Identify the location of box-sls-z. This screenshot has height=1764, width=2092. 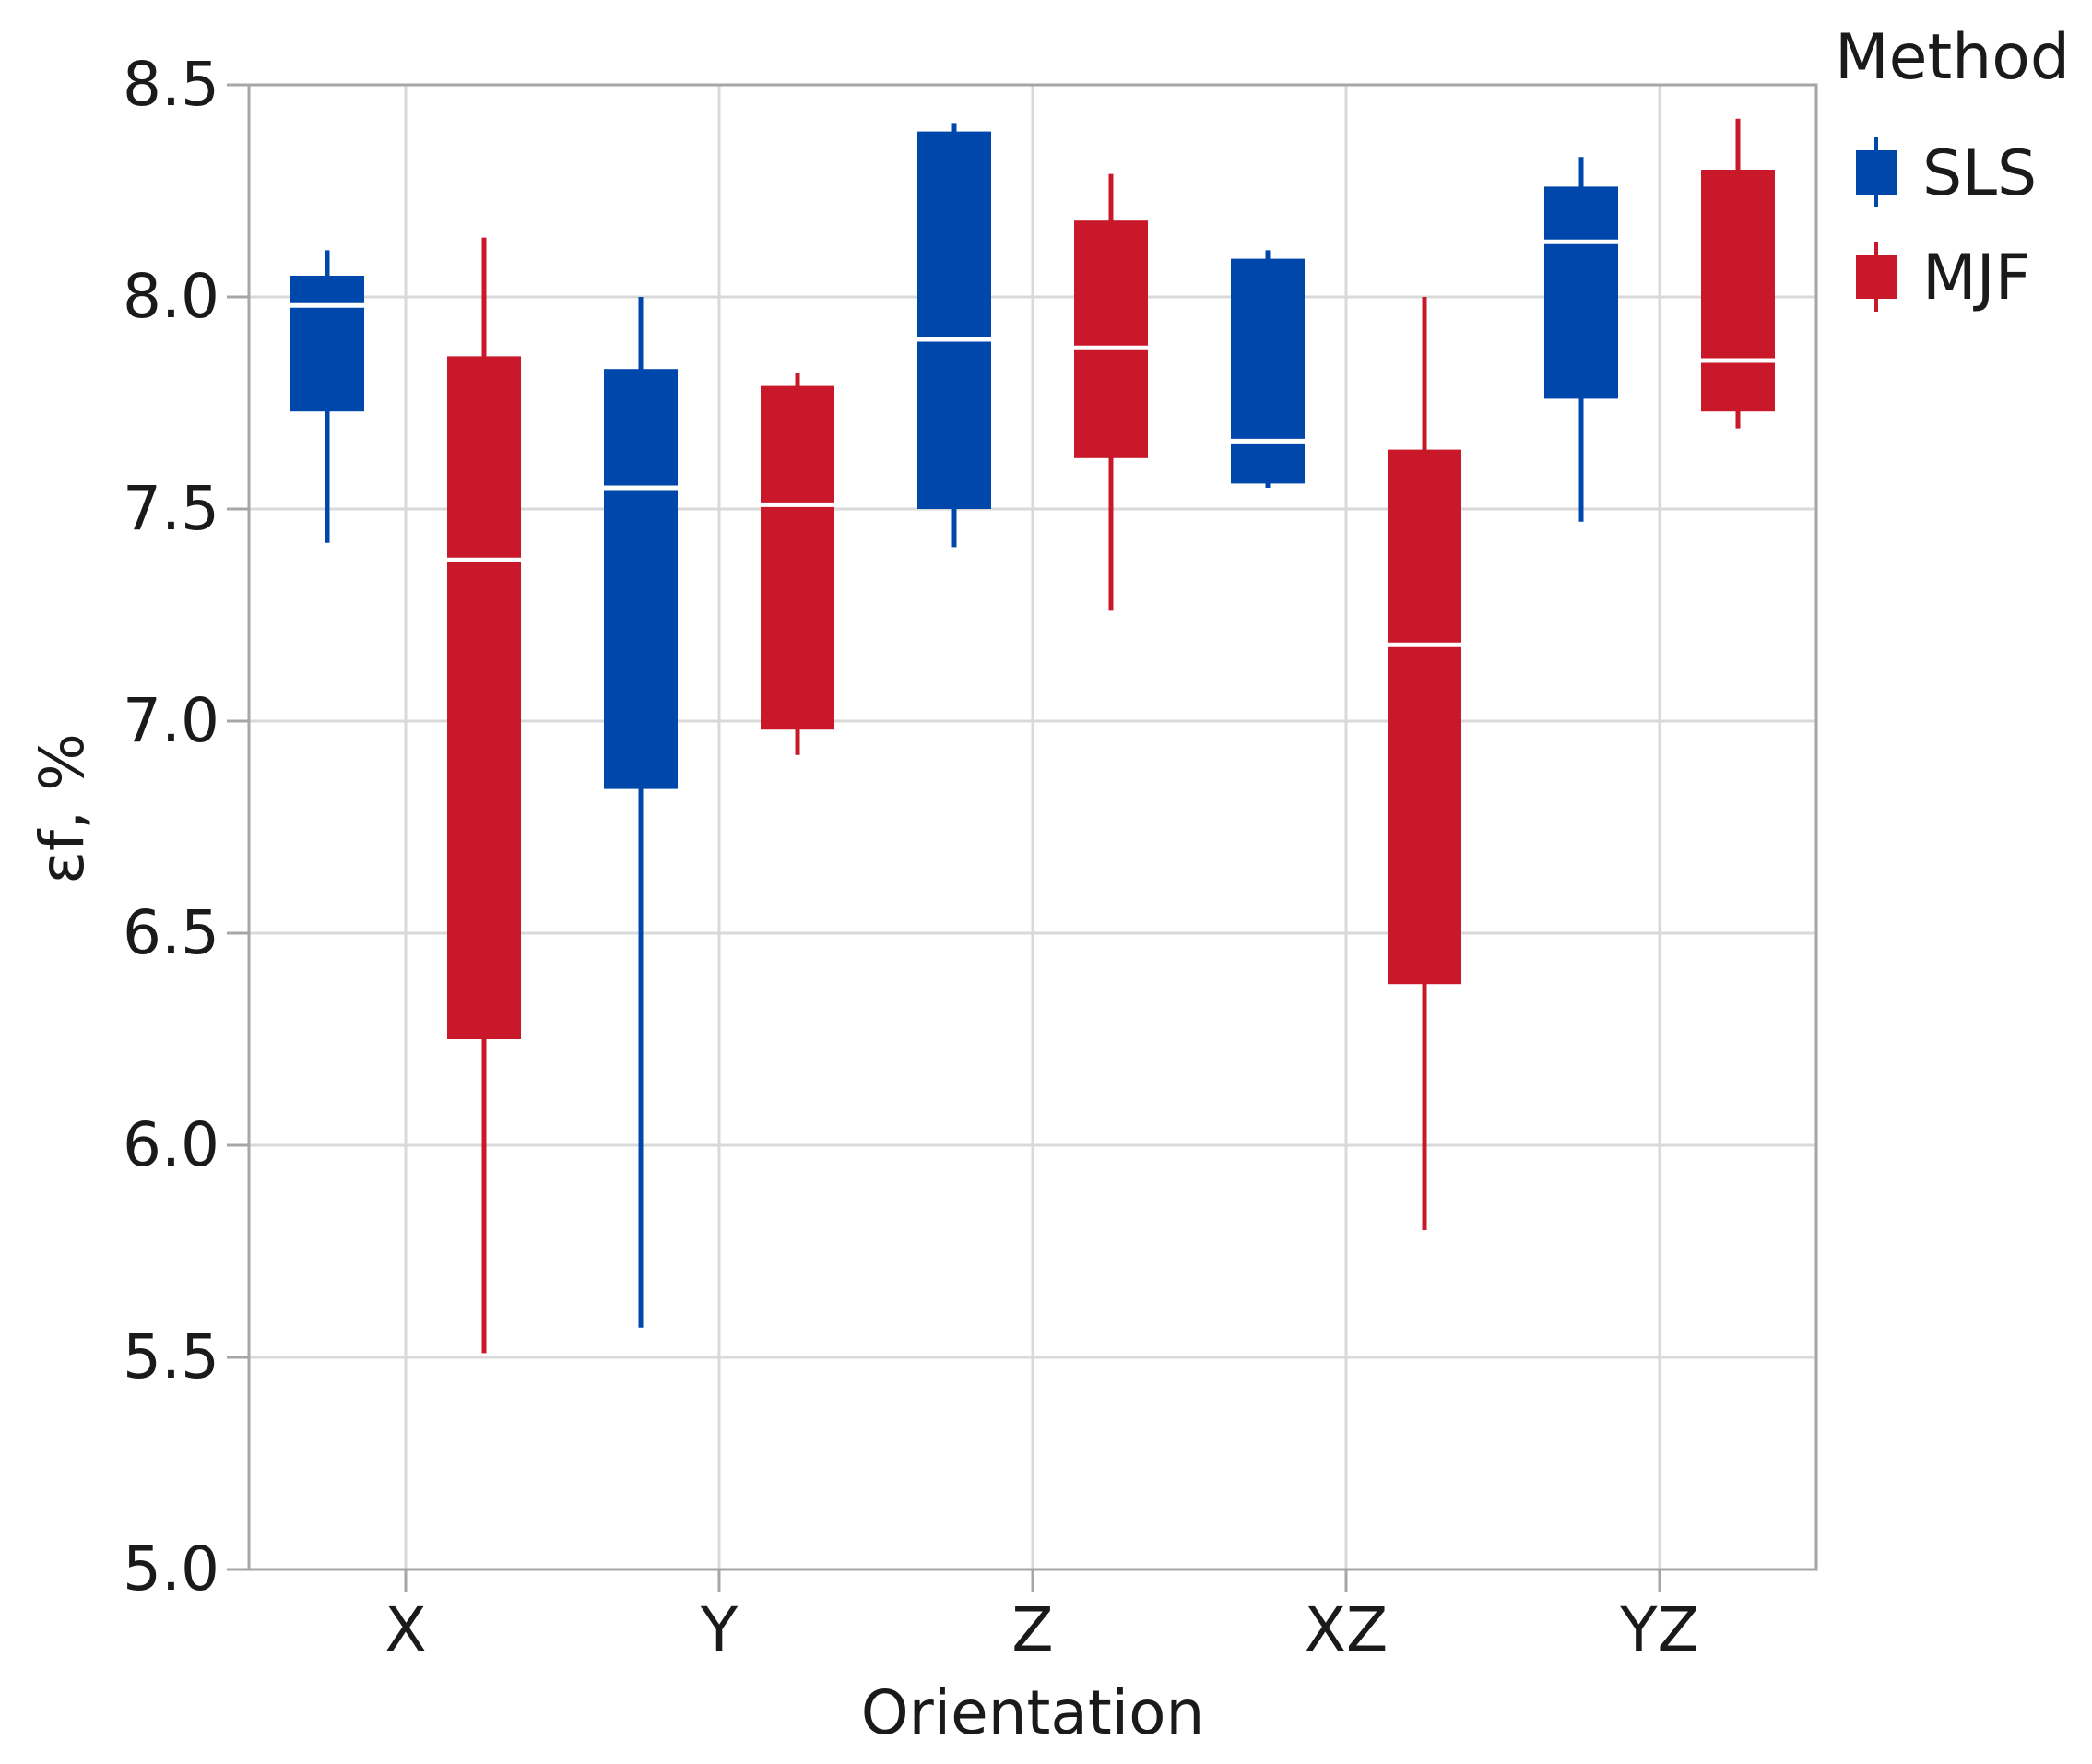
(954, 335).